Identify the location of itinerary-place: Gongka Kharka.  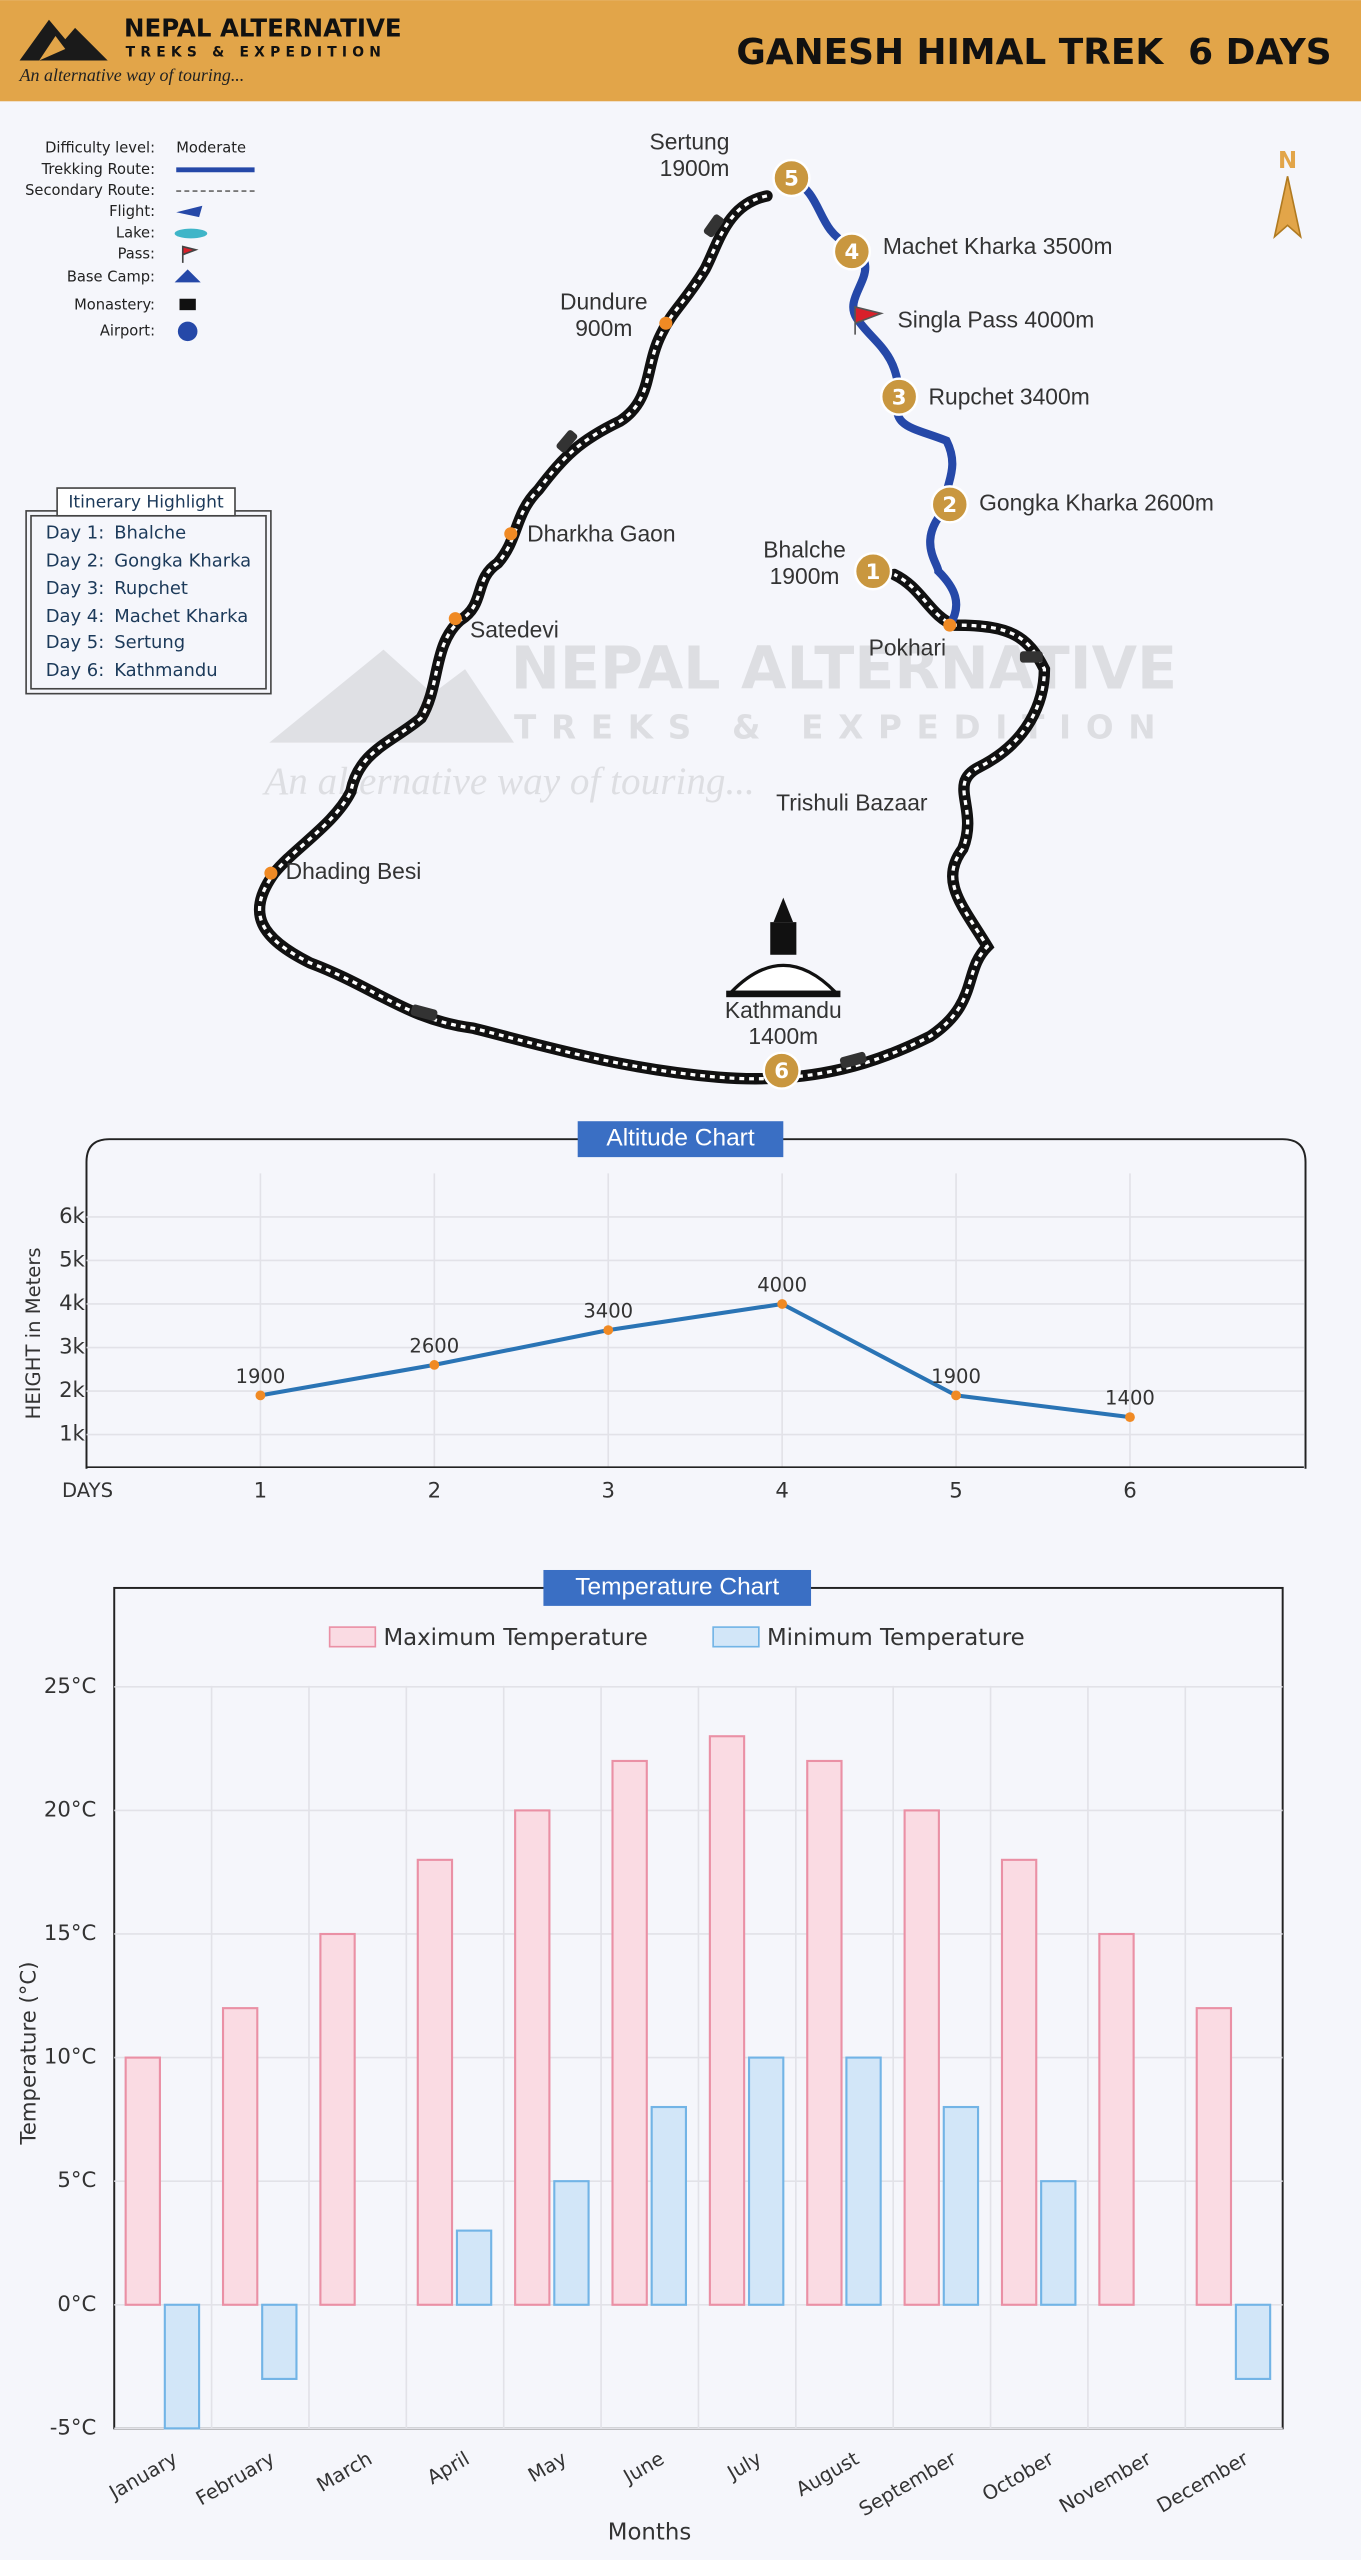
(182, 560).